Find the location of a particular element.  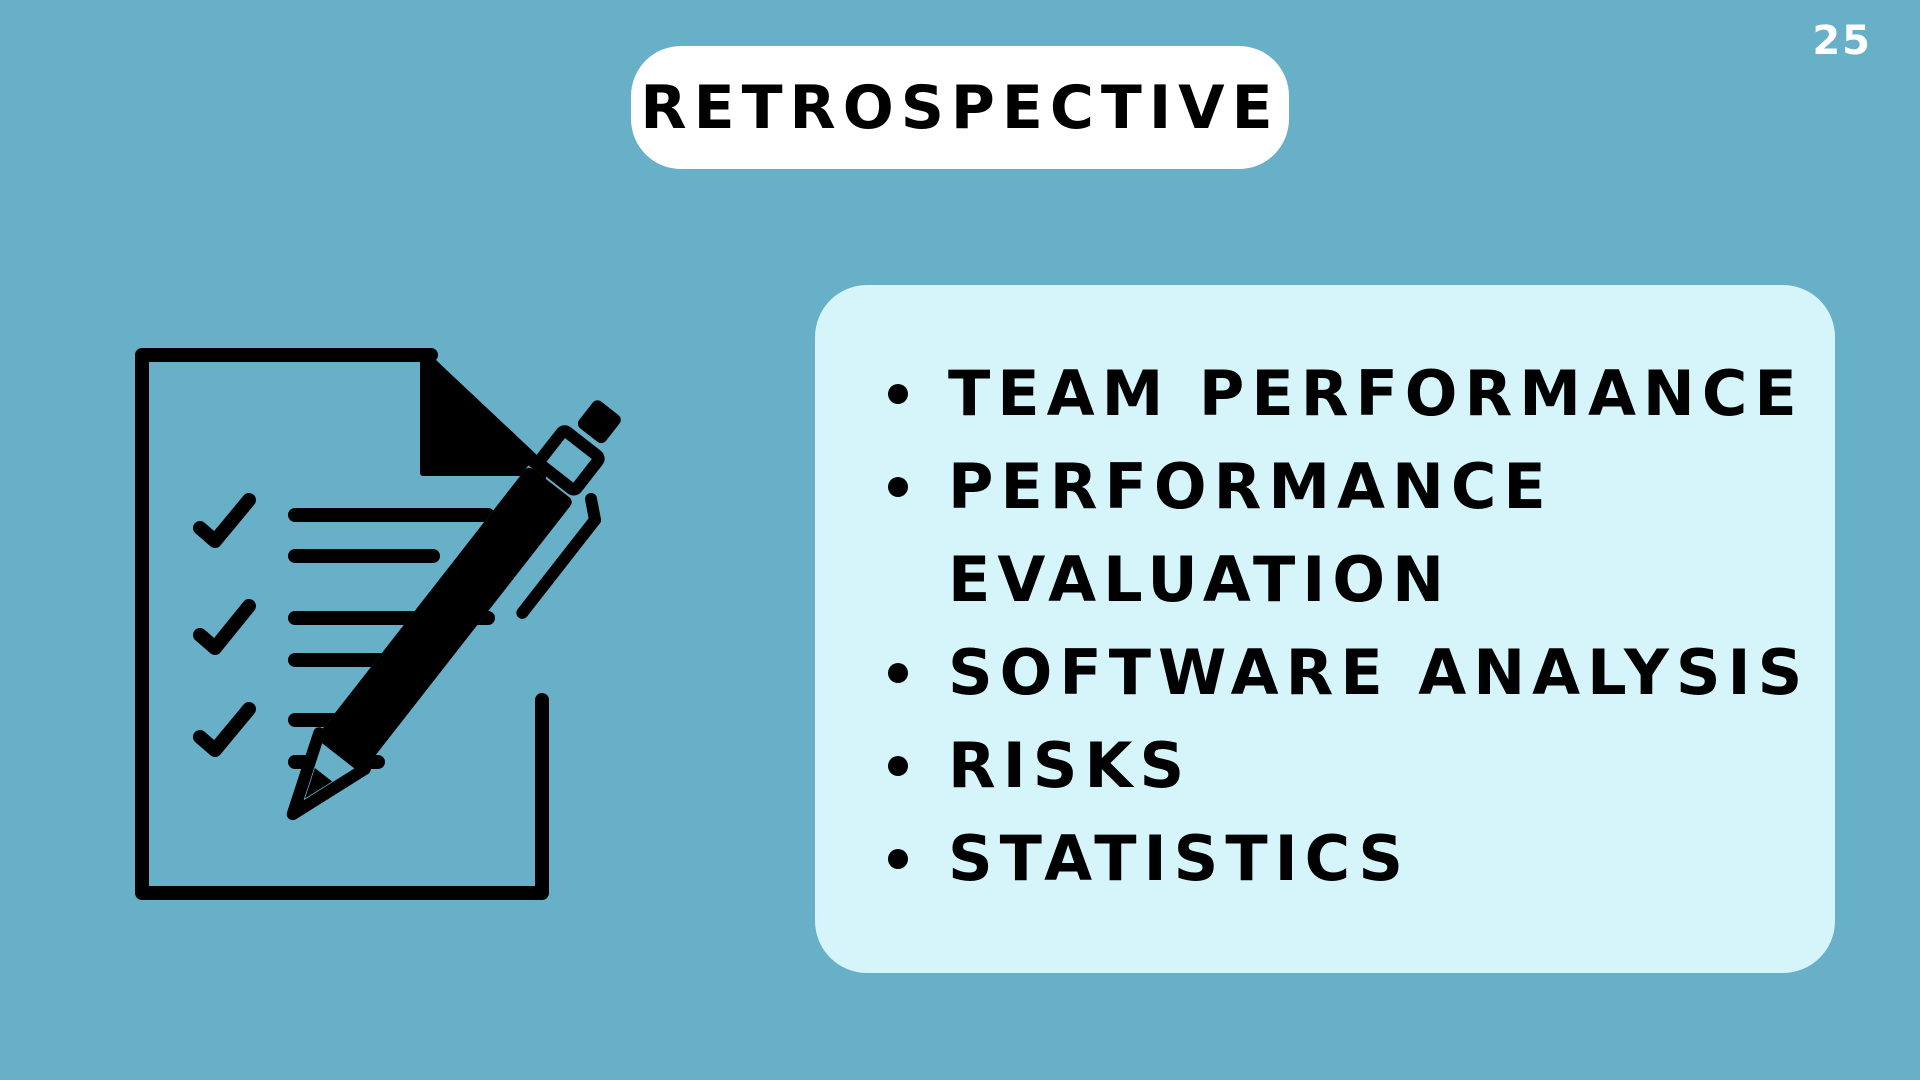

page-number: 25 is located at coordinates (1842, 41).